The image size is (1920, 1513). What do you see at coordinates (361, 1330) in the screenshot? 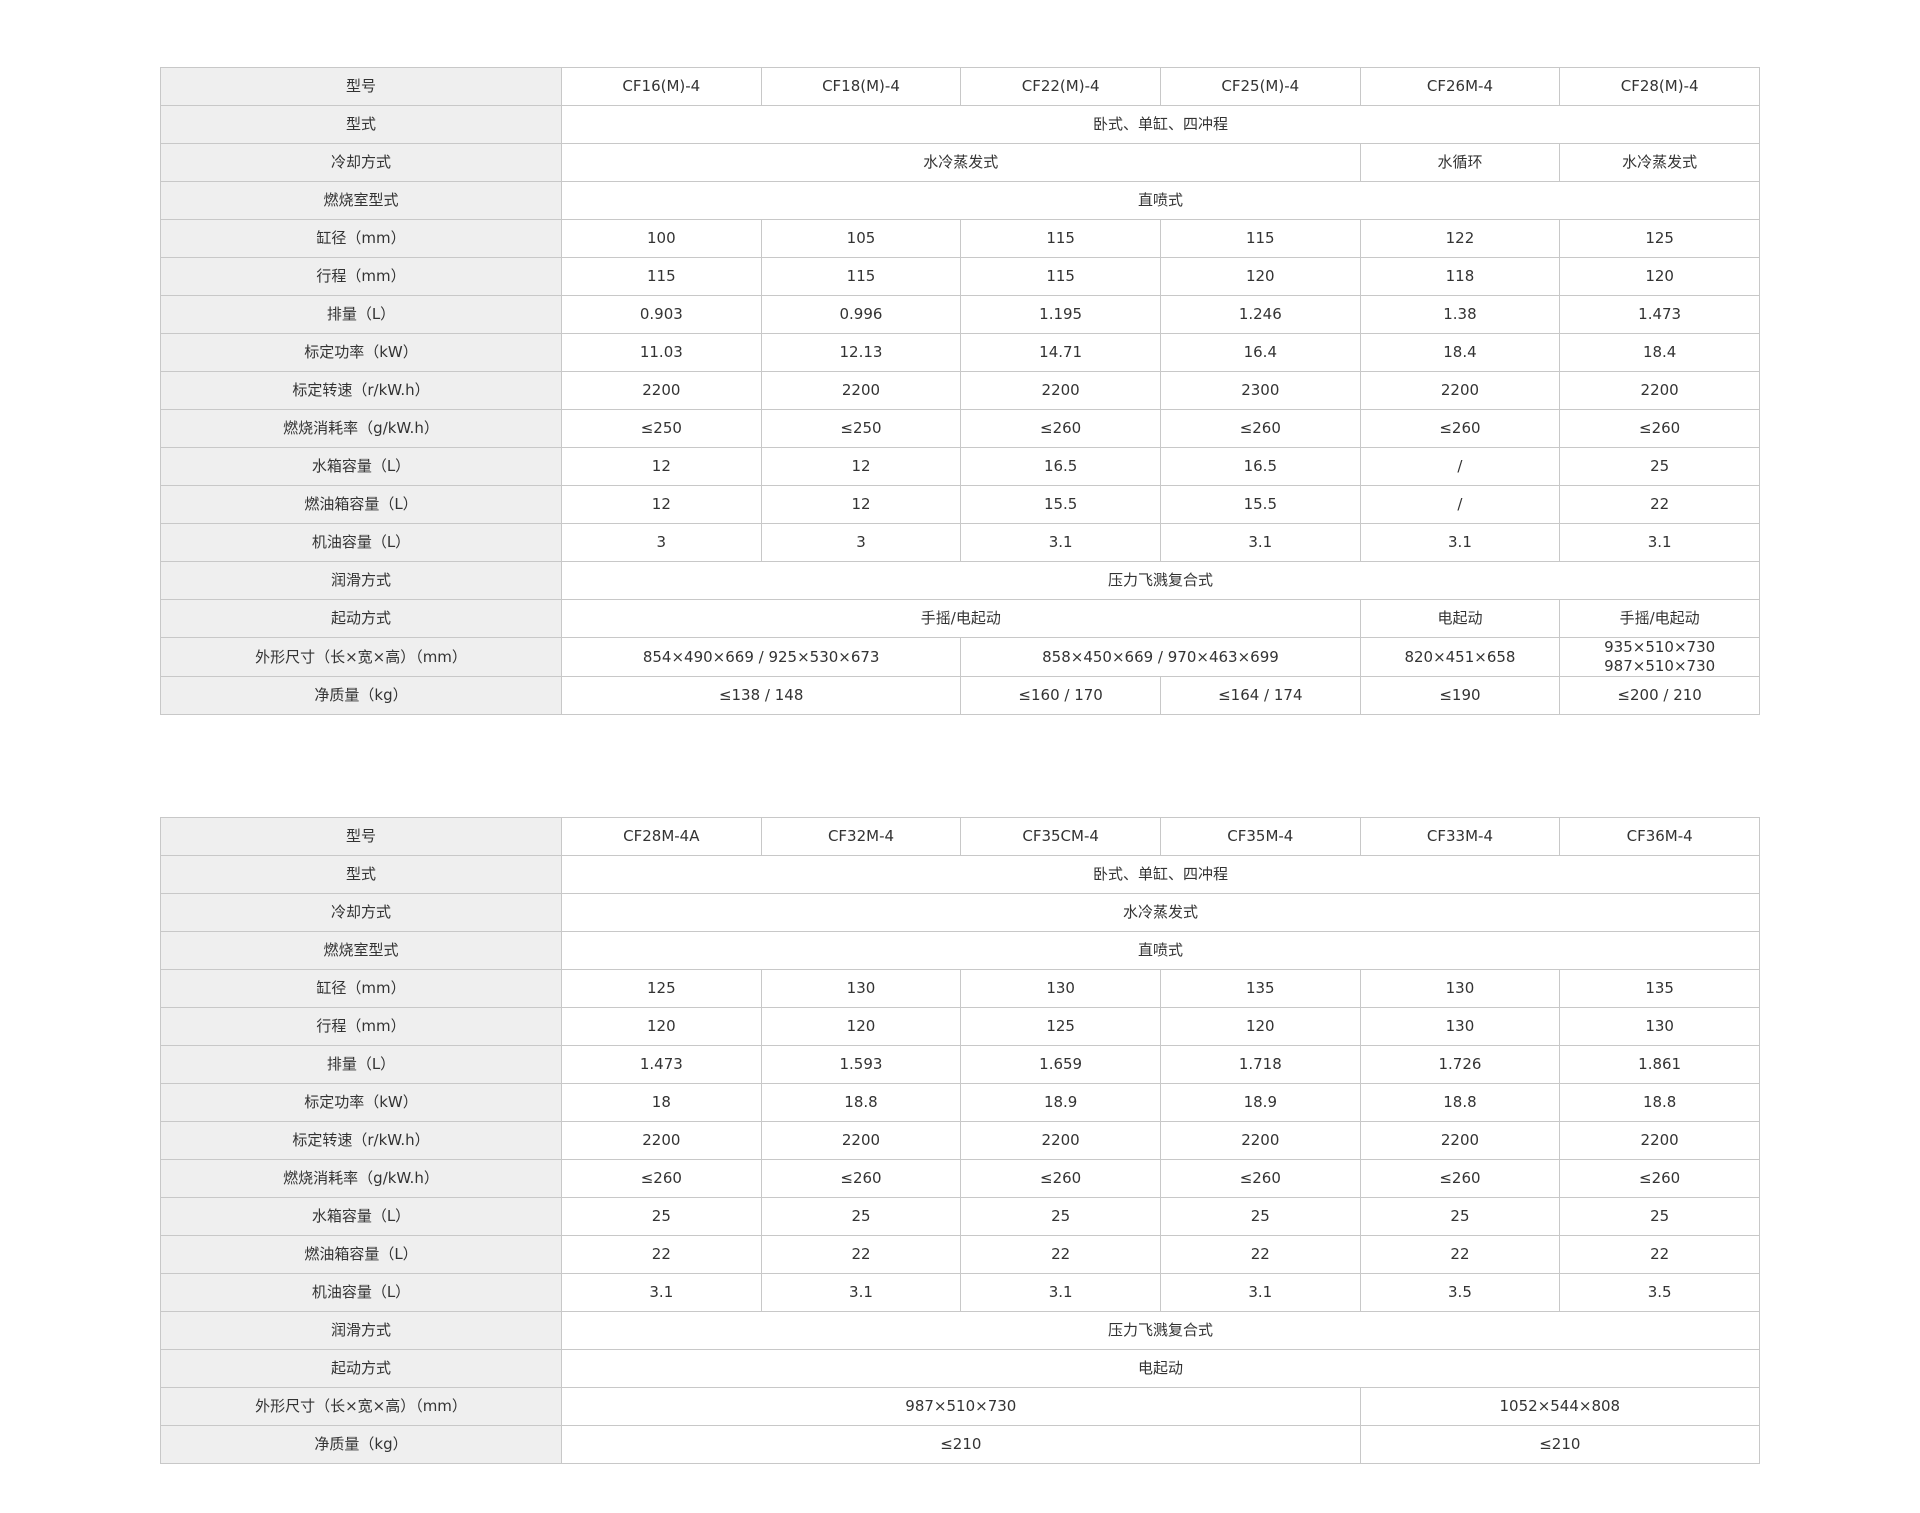
I see `row-label: 润滑方式` at bounding box center [361, 1330].